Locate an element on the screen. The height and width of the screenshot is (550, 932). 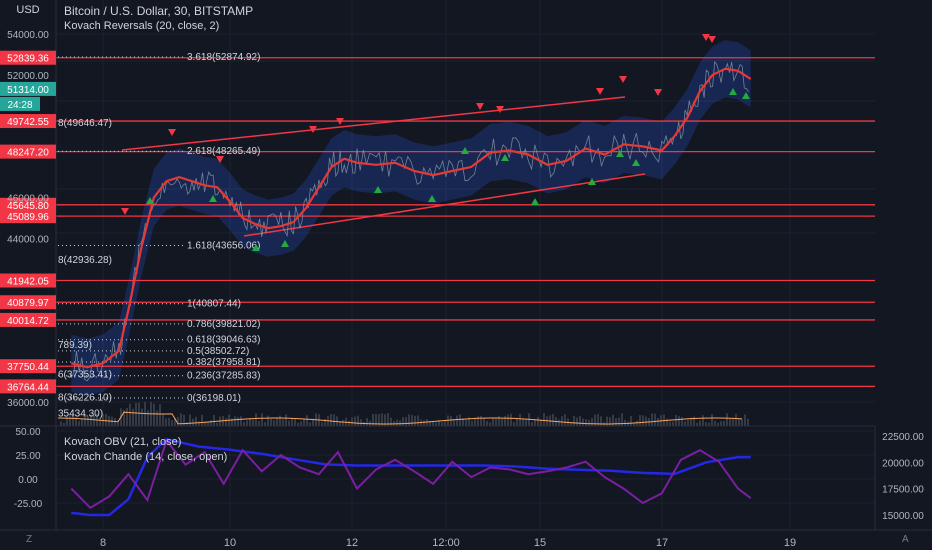
fib-level-label: 0(36198.01) is located at coordinates (214, 398).